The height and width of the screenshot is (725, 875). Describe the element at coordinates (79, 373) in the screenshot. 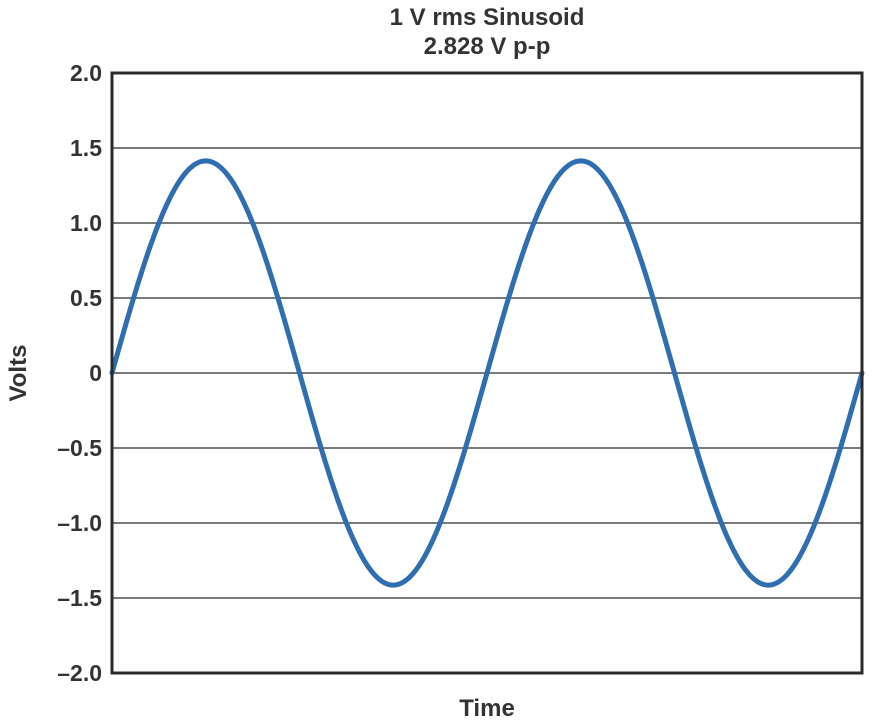

I see `y-tick-labels: 2.0 1.5 1.0 0.5 0 –0.5 –1.0 –1.5 –2.0` at that location.